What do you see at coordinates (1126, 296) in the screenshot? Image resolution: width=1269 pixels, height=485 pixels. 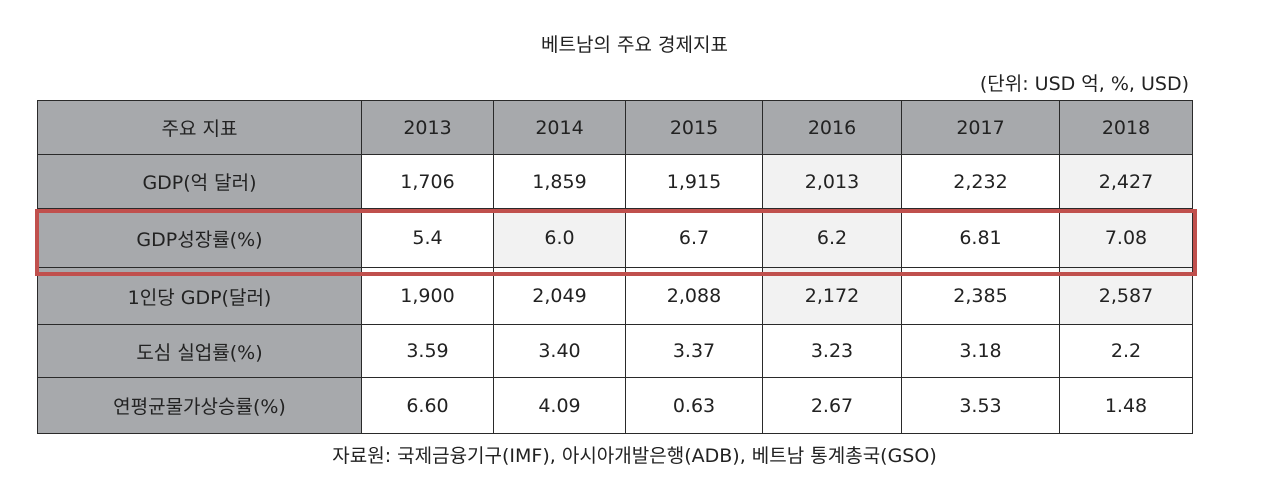 I see `table-cell: 2,587` at bounding box center [1126, 296].